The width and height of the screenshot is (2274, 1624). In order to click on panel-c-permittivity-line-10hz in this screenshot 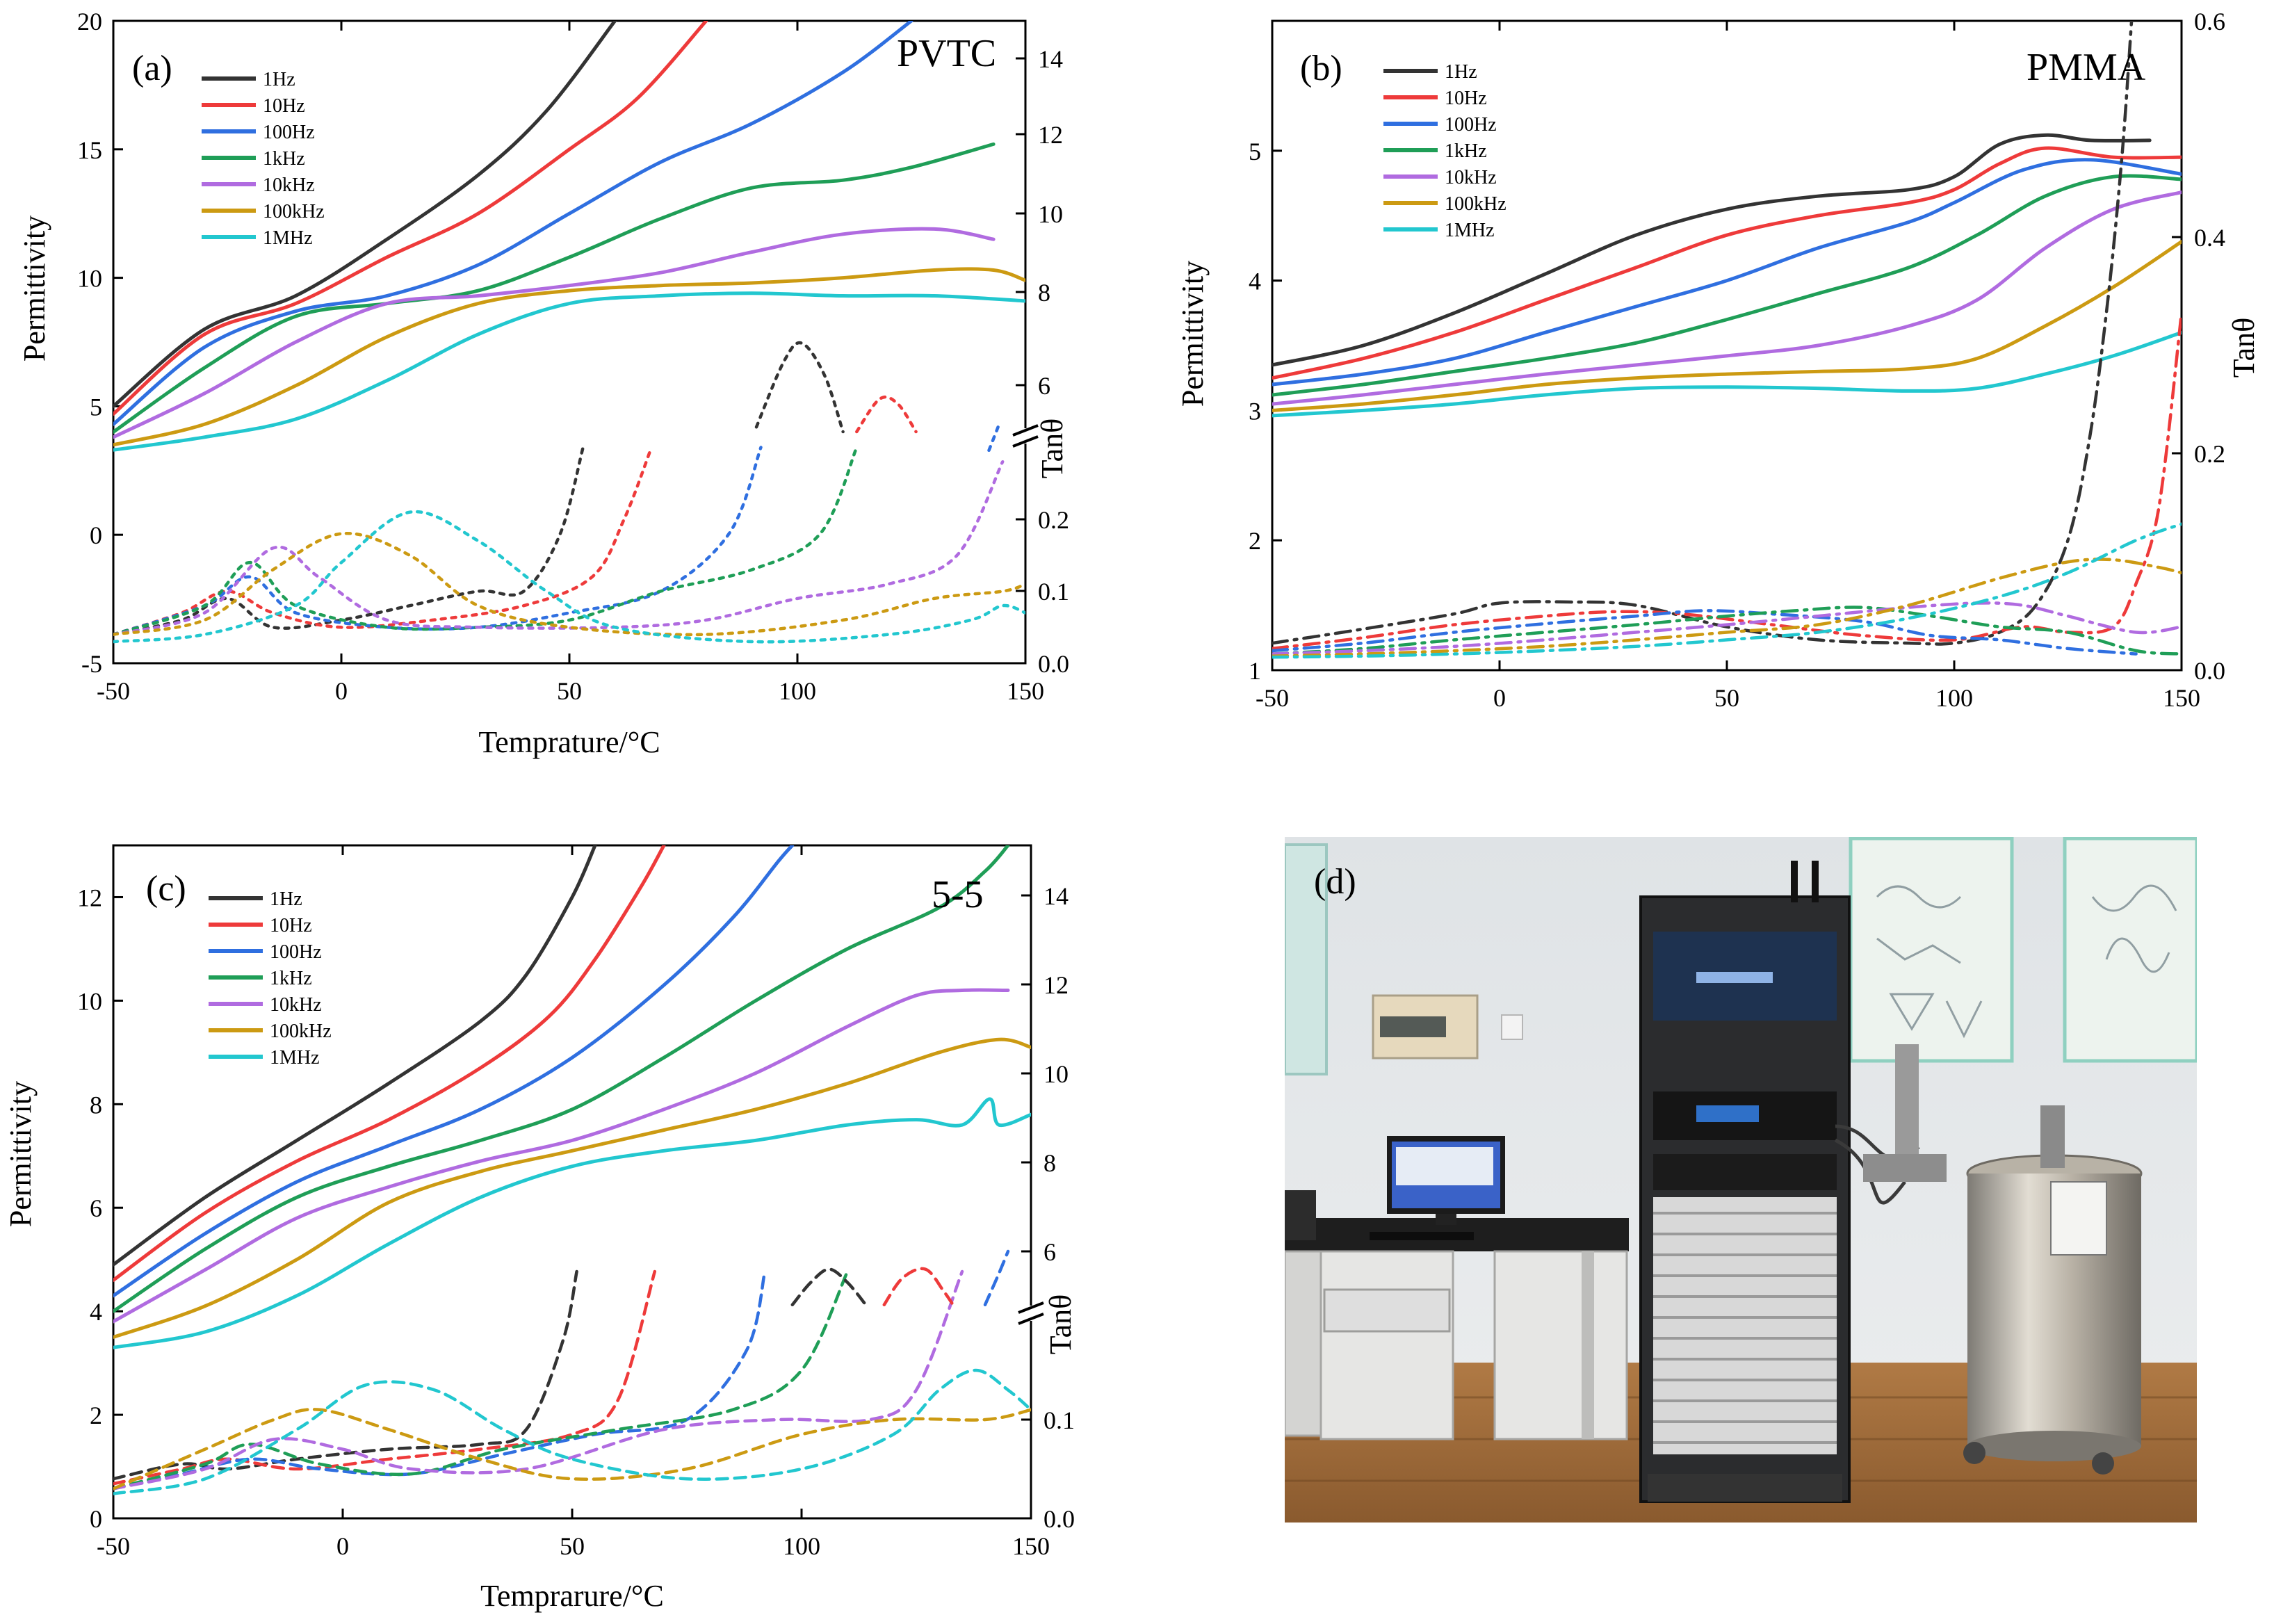, I will do `click(390, 1063)`.